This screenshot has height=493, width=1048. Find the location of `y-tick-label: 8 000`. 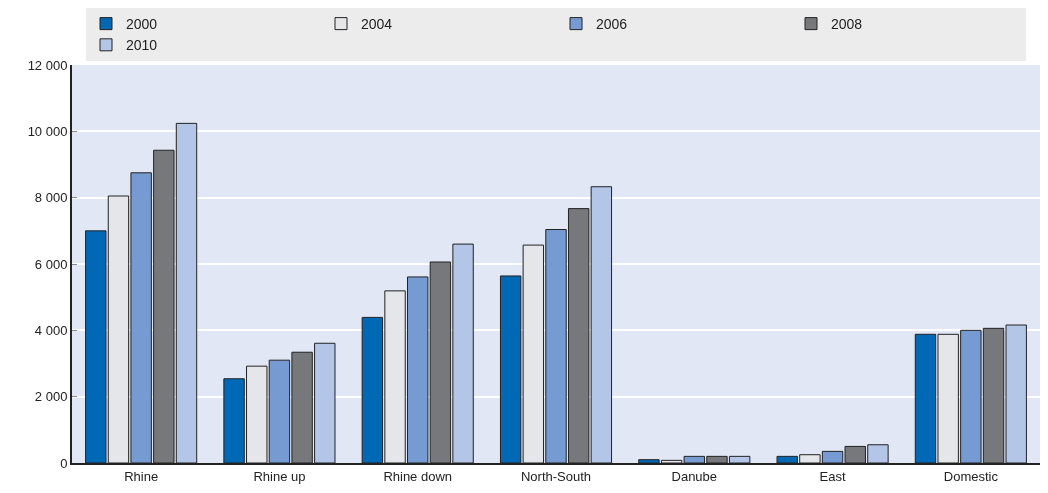

y-tick-label: 8 000 is located at coordinates (51, 198).